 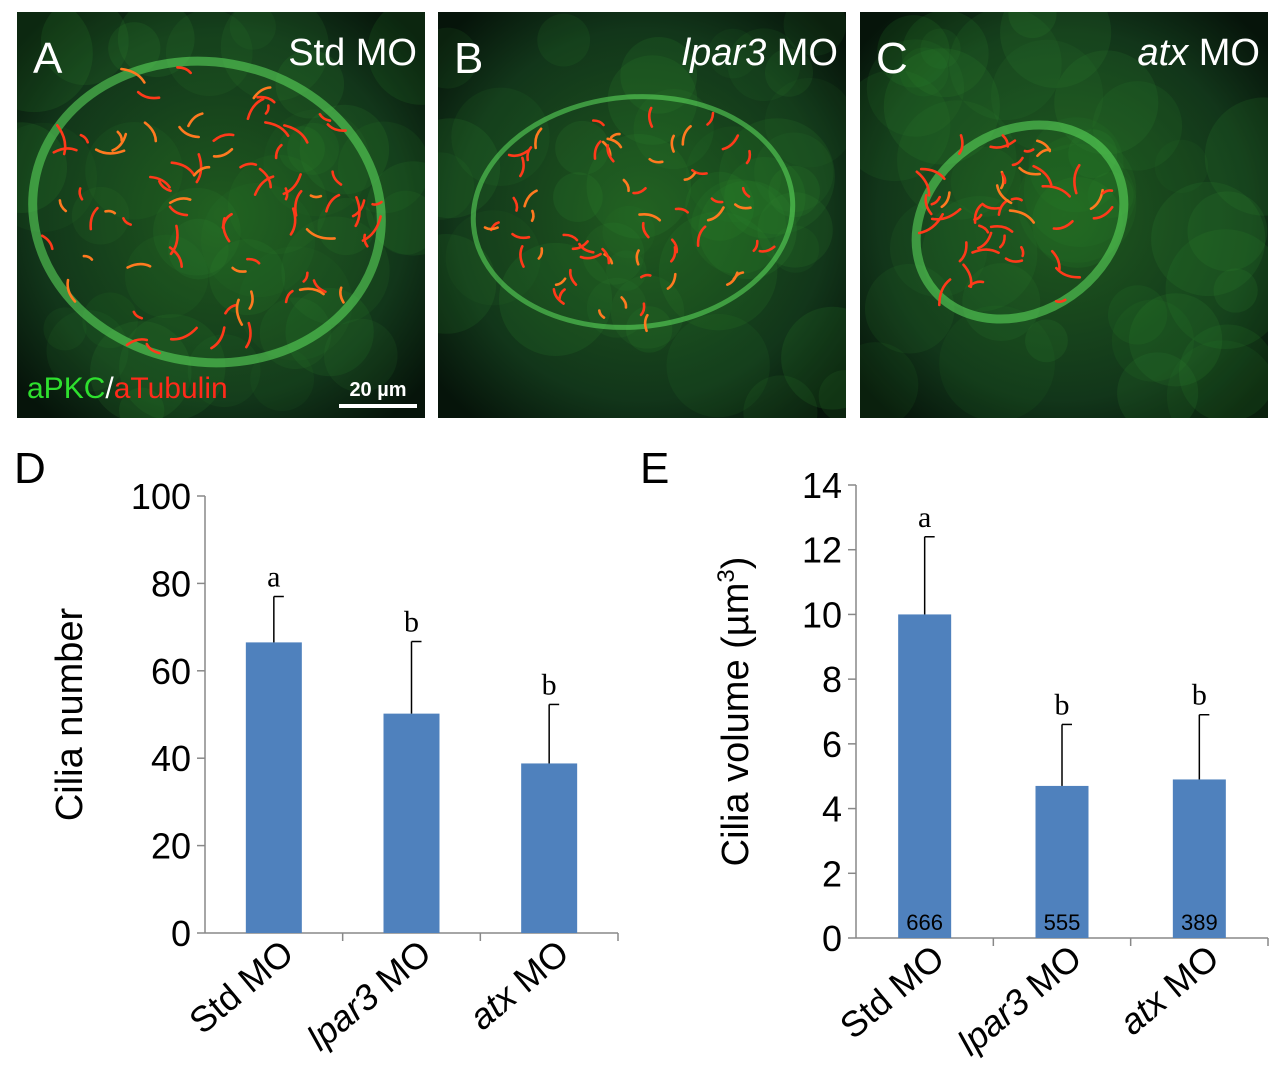 What do you see at coordinates (924, 922) in the screenshot?
I see `chart-e-bar-count-label: 666` at bounding box center [924, 922].